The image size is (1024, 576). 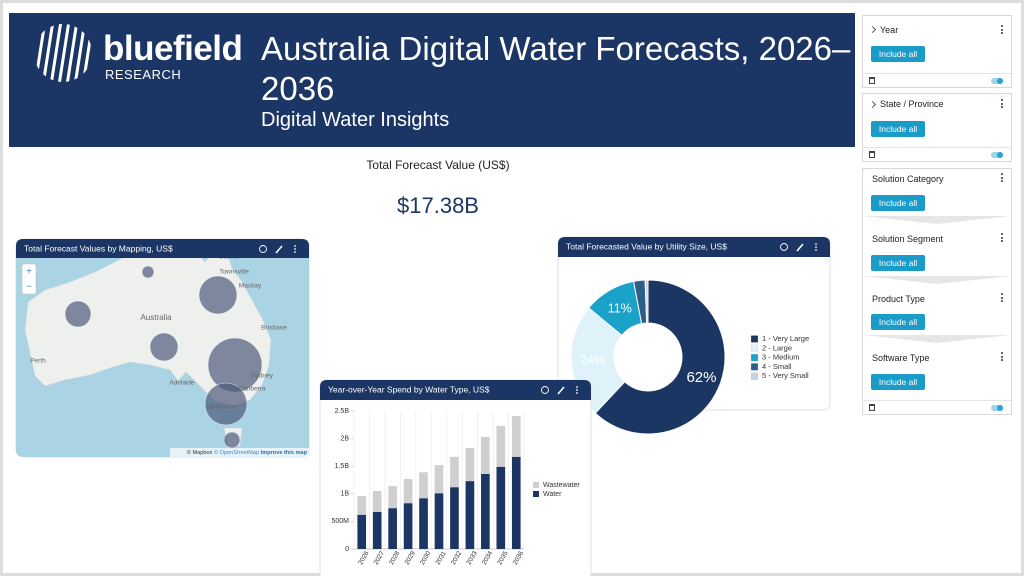 I want to click on legend-label: 2 - Large, so click(x=777, y=347).